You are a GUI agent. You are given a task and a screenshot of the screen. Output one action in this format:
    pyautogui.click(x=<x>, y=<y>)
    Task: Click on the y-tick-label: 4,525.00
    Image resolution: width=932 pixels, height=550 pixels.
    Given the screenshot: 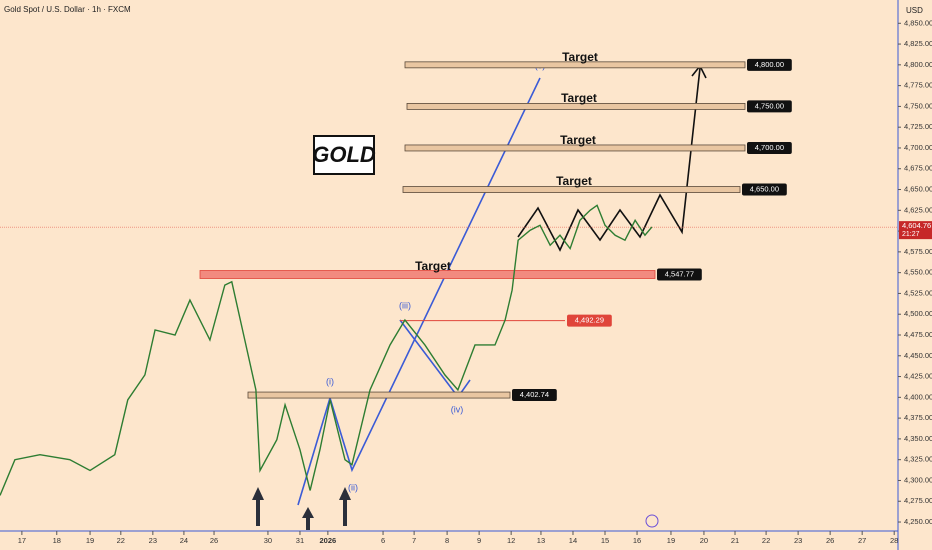 What is the action you would take?
    pyautogui.click(x=918, y=292)
    